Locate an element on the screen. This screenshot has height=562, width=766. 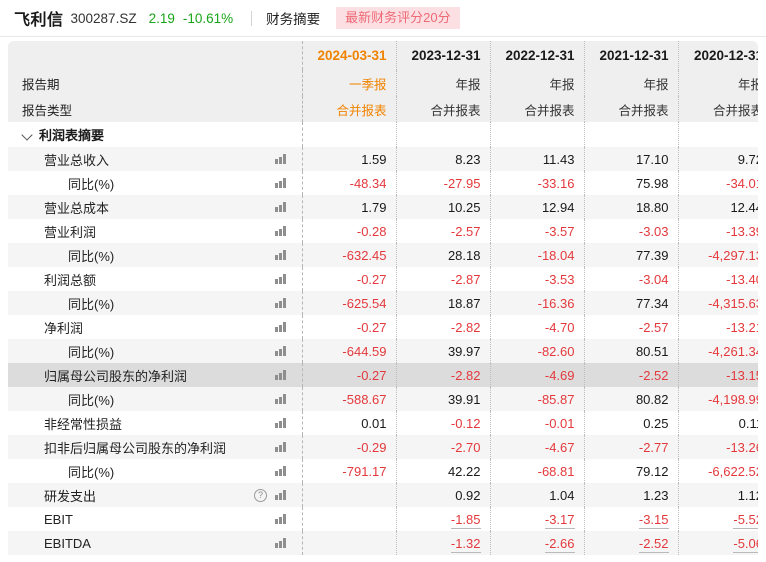
cell-value-text: -632.45 is located at coordinates (364, 255).